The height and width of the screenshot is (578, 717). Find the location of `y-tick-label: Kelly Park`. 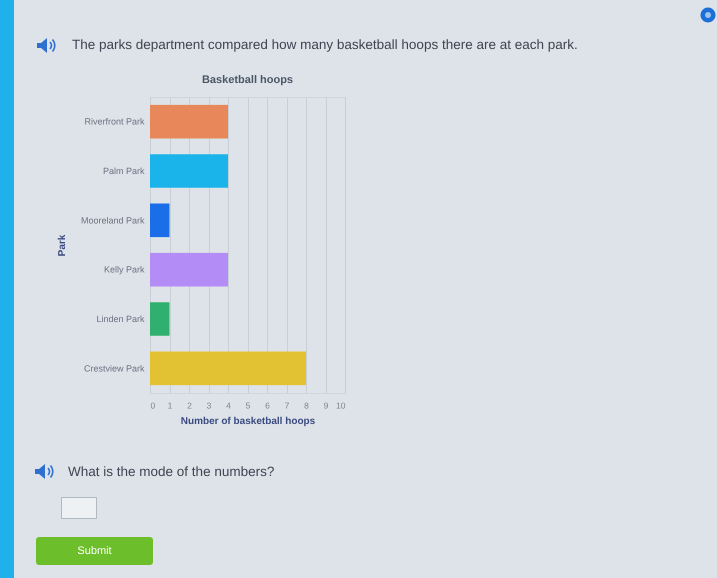

y-tick-label: Kelly Park is located at coordinates (124, 269).